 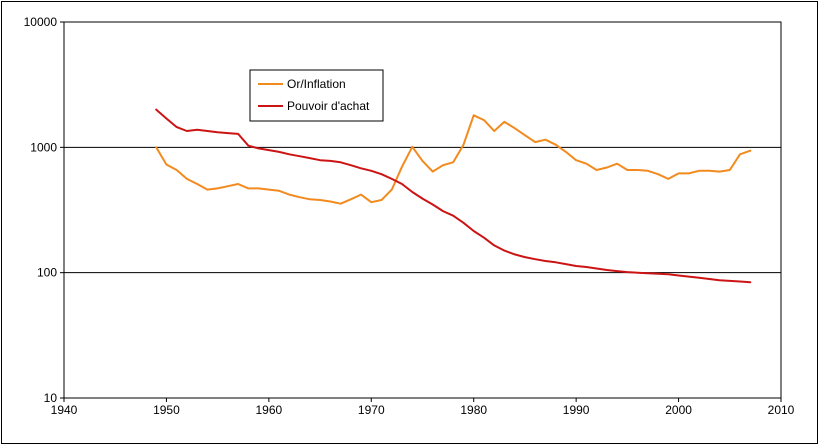 I want to click on legend-label-pouvoir-achat: Pouvoir d'achat, so click(x=328, y=106).